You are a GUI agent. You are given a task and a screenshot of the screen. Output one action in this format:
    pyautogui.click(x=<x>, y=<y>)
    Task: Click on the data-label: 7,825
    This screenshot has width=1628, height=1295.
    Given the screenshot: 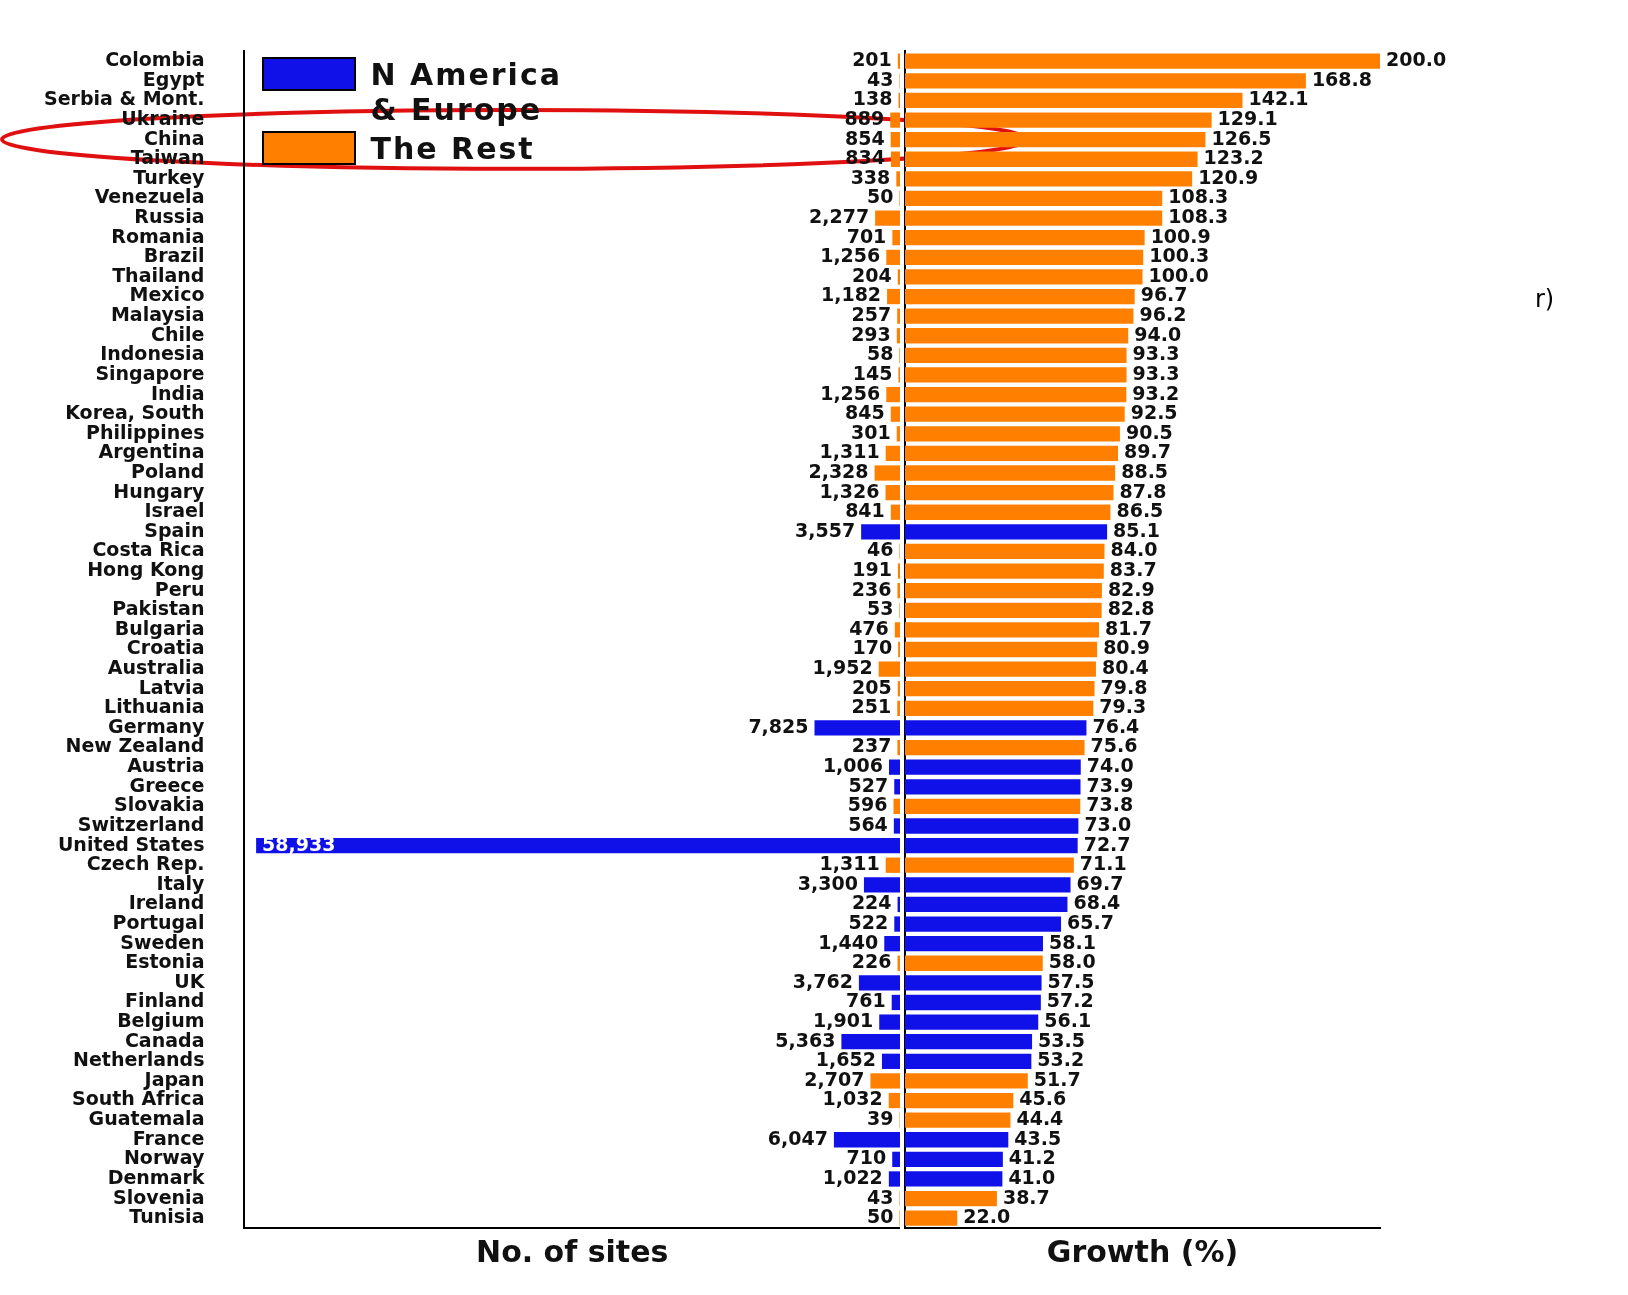 What is the action you would take?
    pyautogui.click(x=778, y=725)
    